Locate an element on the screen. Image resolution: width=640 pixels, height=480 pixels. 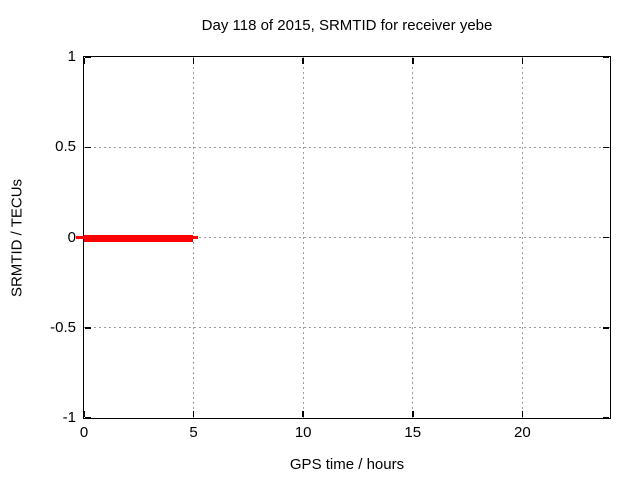
y-tick-label: -1 is located at coordinates (69, 417).